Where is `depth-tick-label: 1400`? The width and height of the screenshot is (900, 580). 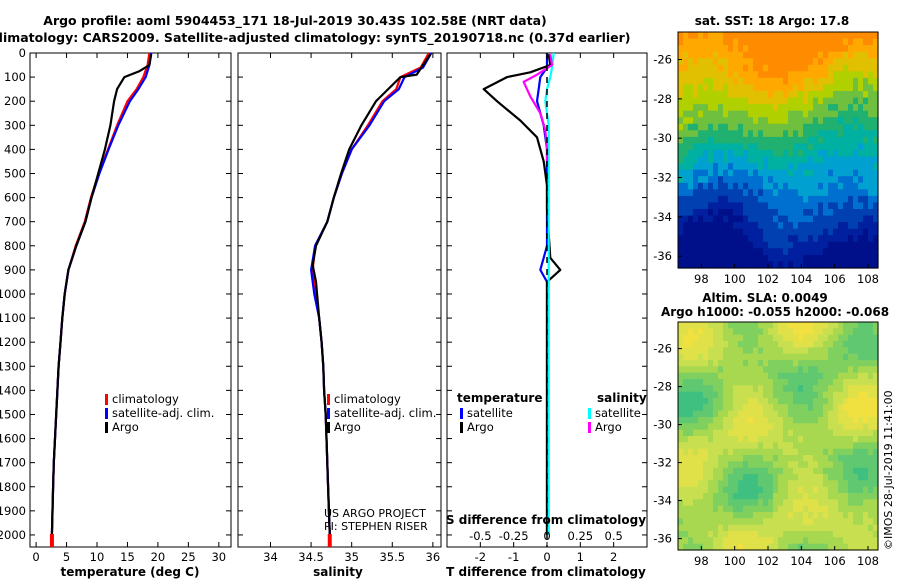 depth-tick-label: 1400 is located at coordinates (13, 390).